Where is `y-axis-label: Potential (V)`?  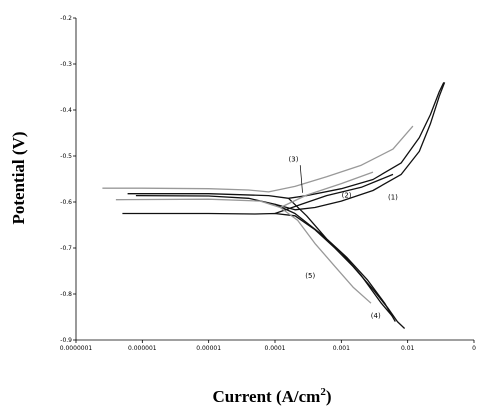
y-axis-label: Potential (V) is located at coordinates (18, 177).